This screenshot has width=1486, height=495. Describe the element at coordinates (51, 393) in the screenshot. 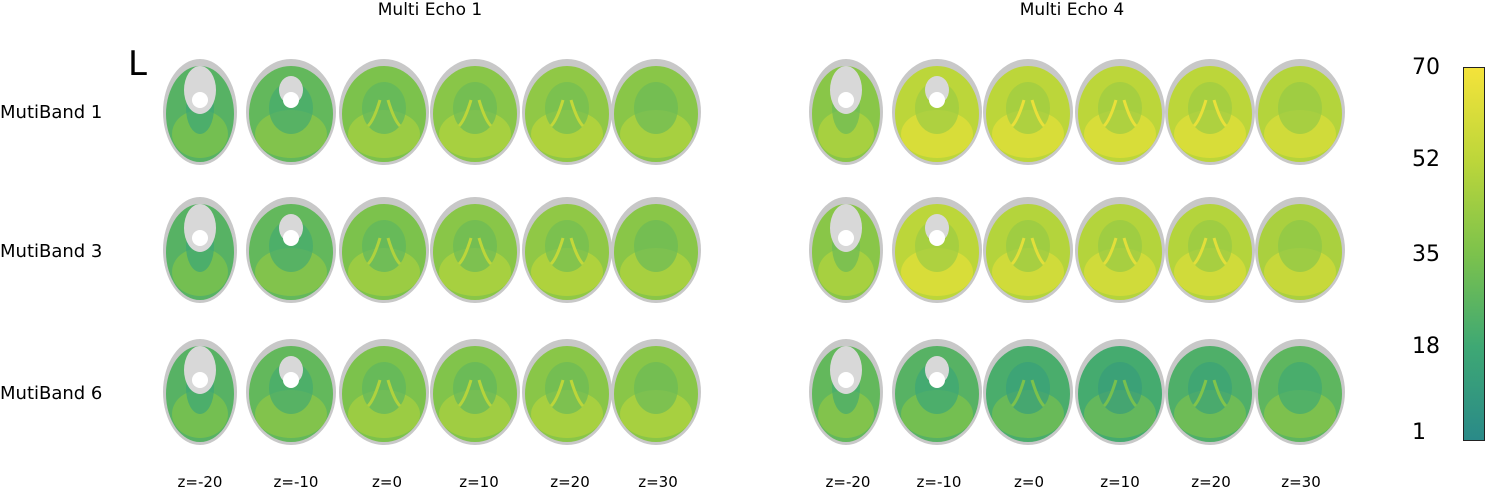

I see `row-label-mb6: MutiBand 6` at that location.